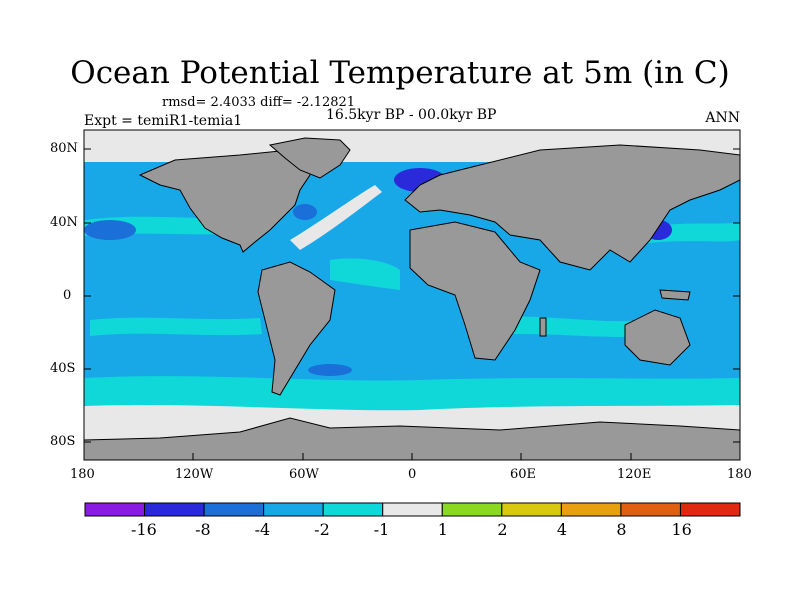  I want to click on x-tick-label: 120E, so click(634, 474).